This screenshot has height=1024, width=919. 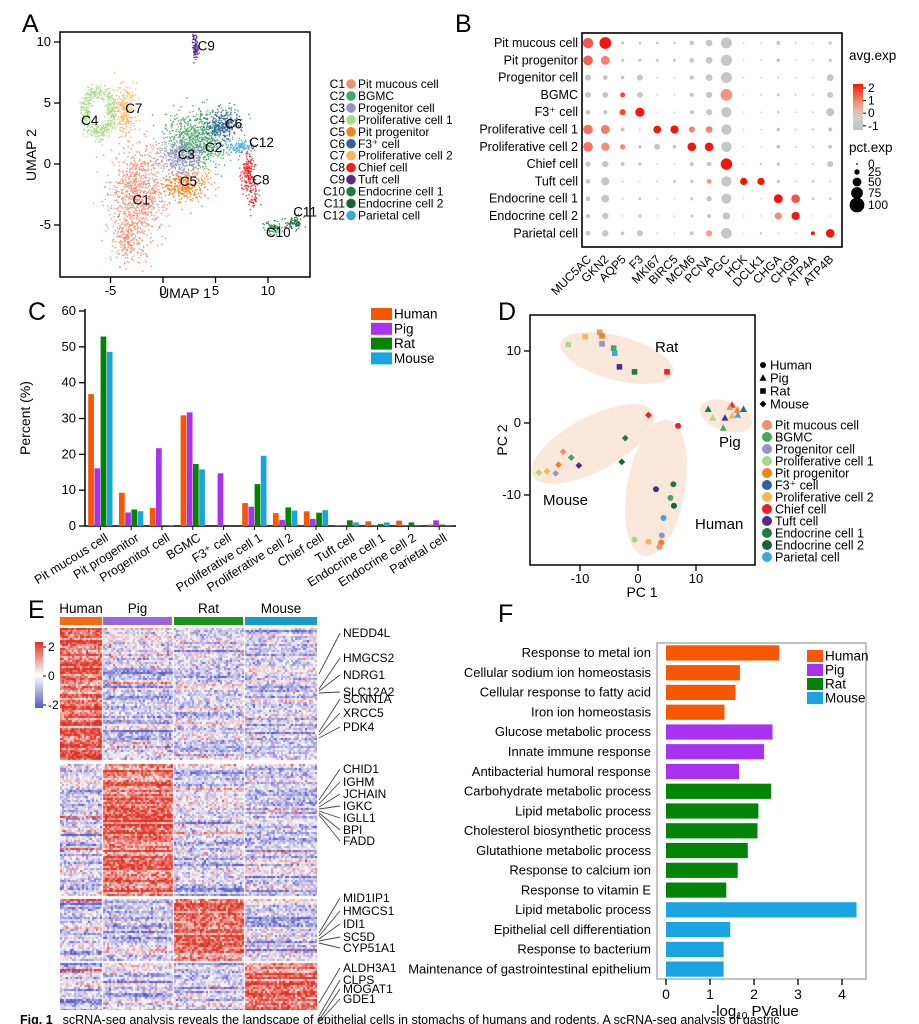 What do you see at coordinates (69, 382) in the screenshot?
I see `svg-text: 40` at bounding box center [69, 382].